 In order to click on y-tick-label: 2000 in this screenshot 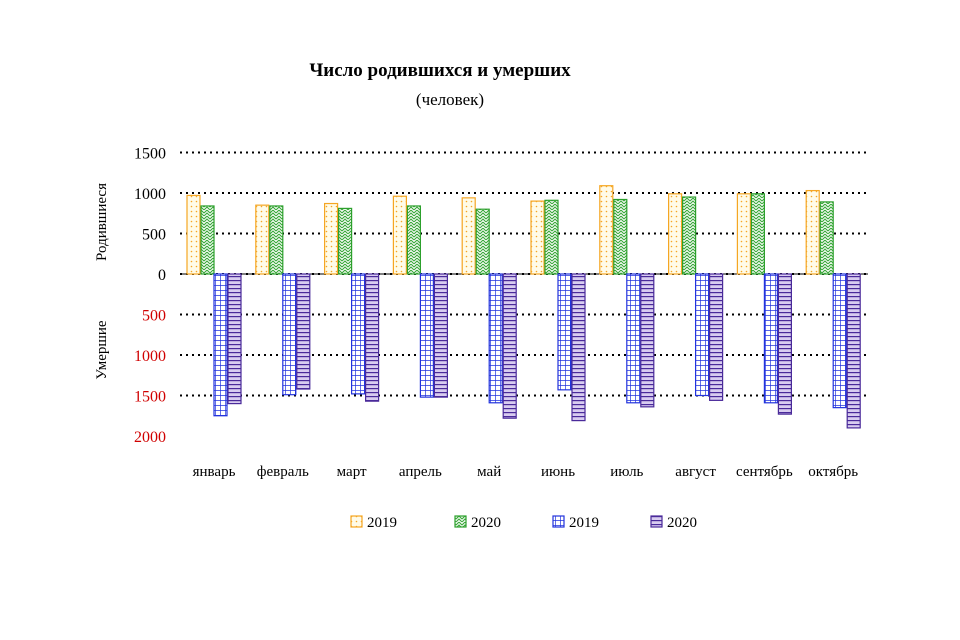, I will do `click(150, 437)`.